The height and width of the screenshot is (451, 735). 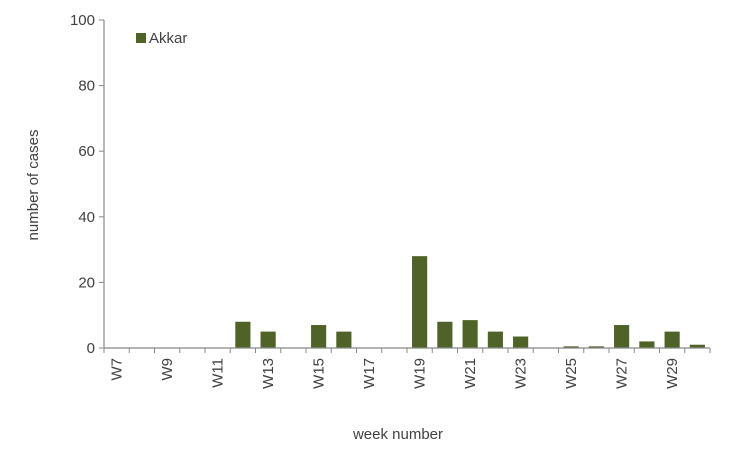 What do you see at coordinates (397, 434) in the screenshot?
I see `x-axis-title: week number` at bounding box center [397, 434].